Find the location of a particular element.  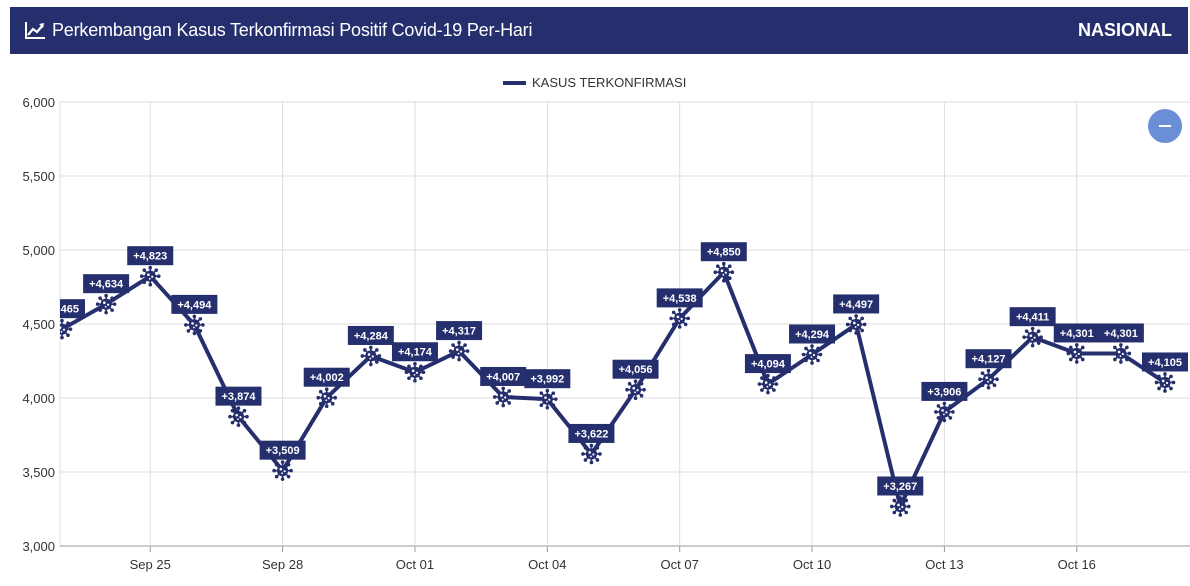

y-tick-label: 4,000 is located at coordinates (38, 398).